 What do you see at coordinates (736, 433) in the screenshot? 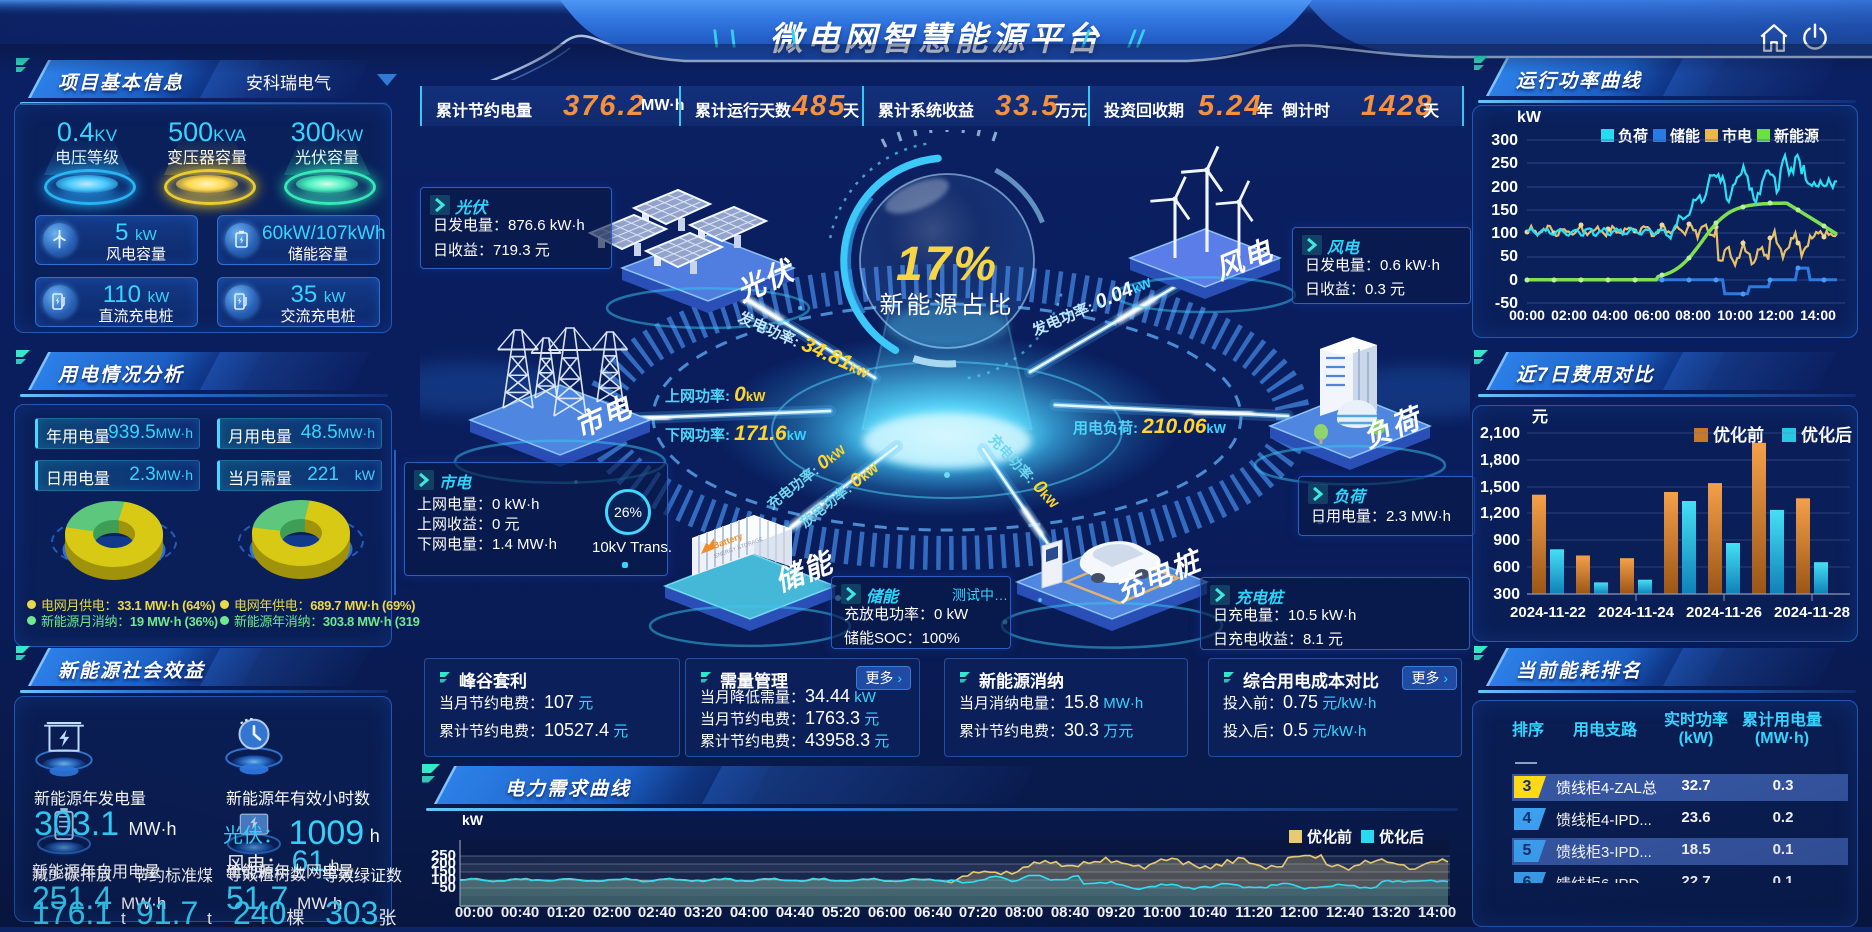
I see `svg-text: 下网功率: 171.6kW` at bounding box center [736, 433].